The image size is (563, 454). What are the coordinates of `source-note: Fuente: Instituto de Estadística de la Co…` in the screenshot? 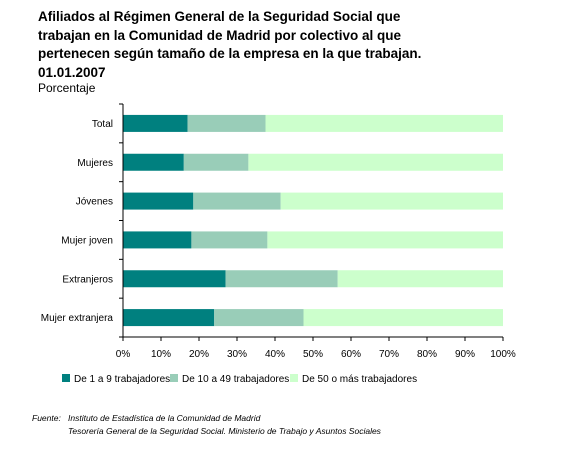 It's located at (206, 425).